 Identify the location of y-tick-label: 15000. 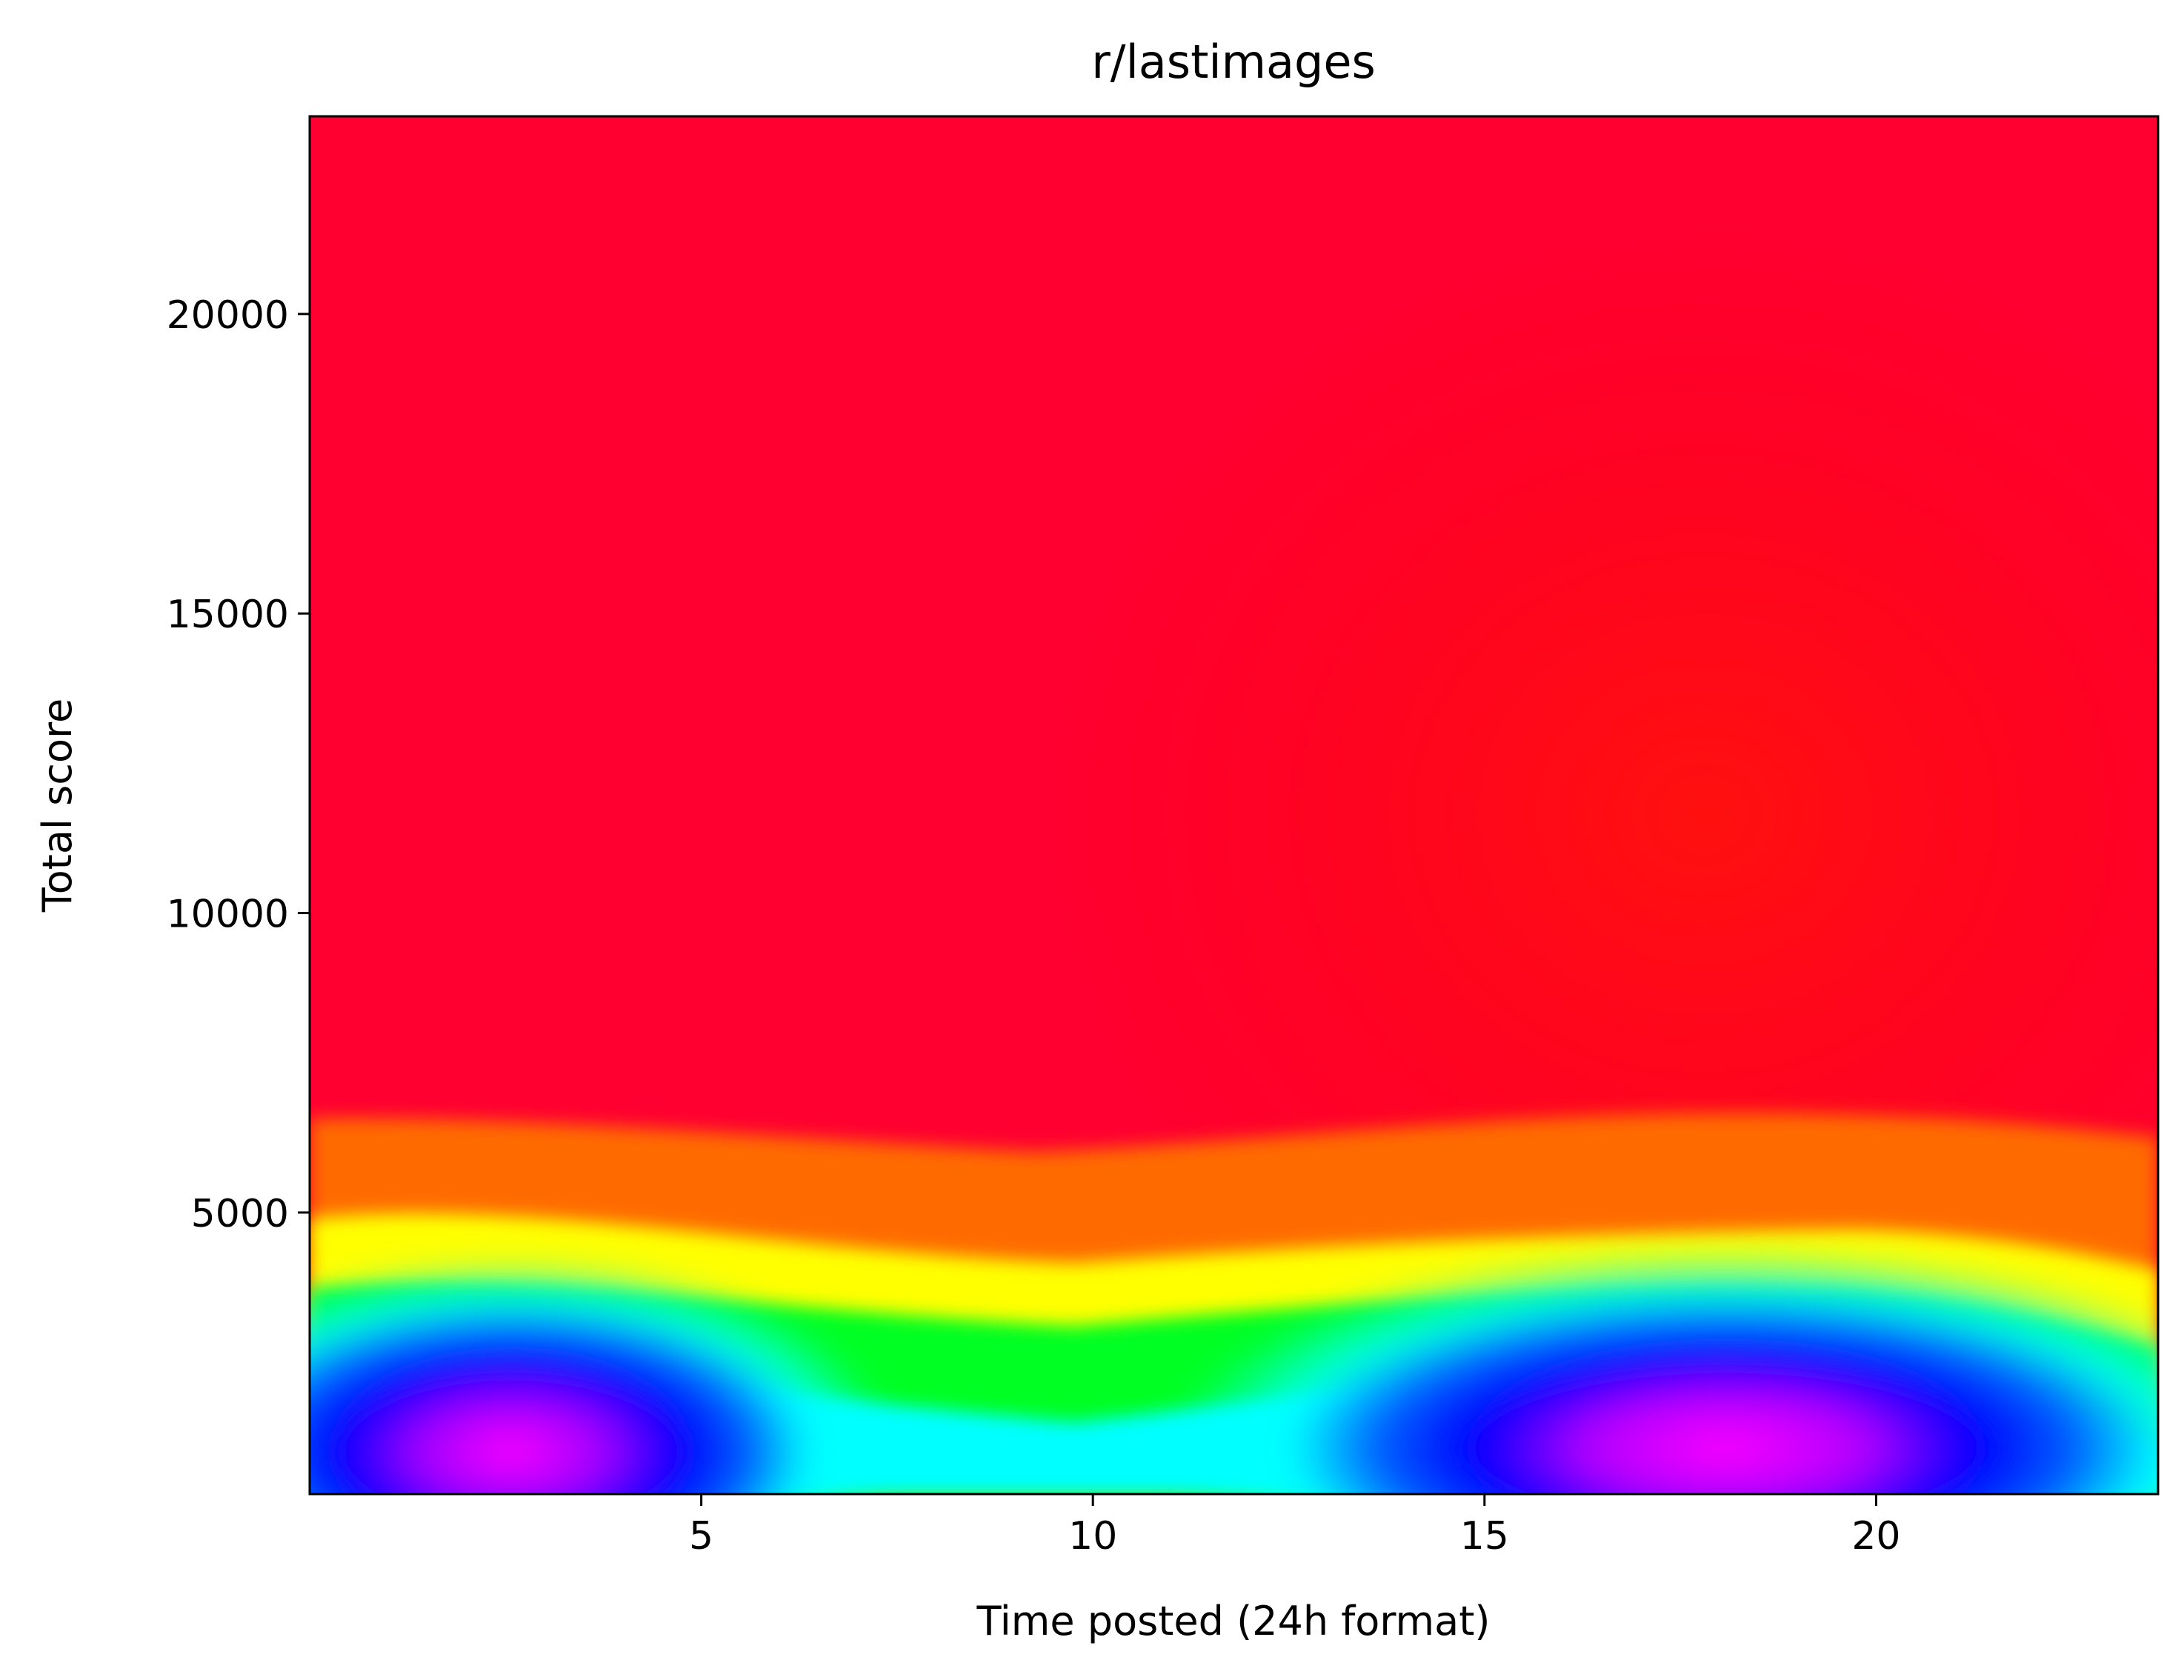
(228, 615).